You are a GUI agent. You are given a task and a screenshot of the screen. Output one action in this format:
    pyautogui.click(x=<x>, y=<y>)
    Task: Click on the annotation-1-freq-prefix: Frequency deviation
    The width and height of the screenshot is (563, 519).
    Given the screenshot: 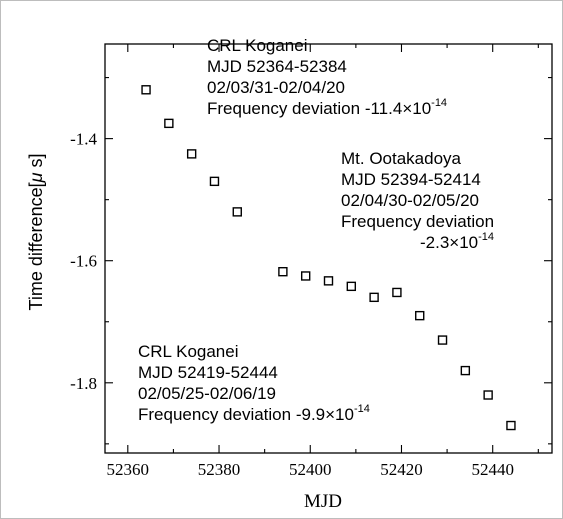 What is the action you would take?
    pyautogui.click(x=286, y=108)
    